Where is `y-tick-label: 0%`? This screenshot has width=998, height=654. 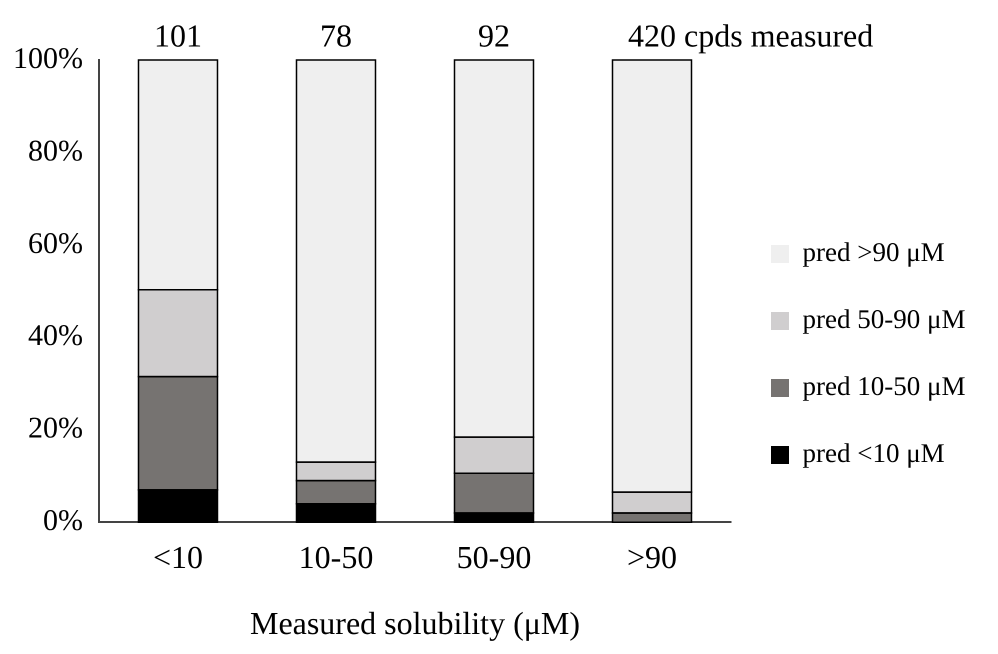
y-tick-label: 0% is located at coordinates (62, 521).